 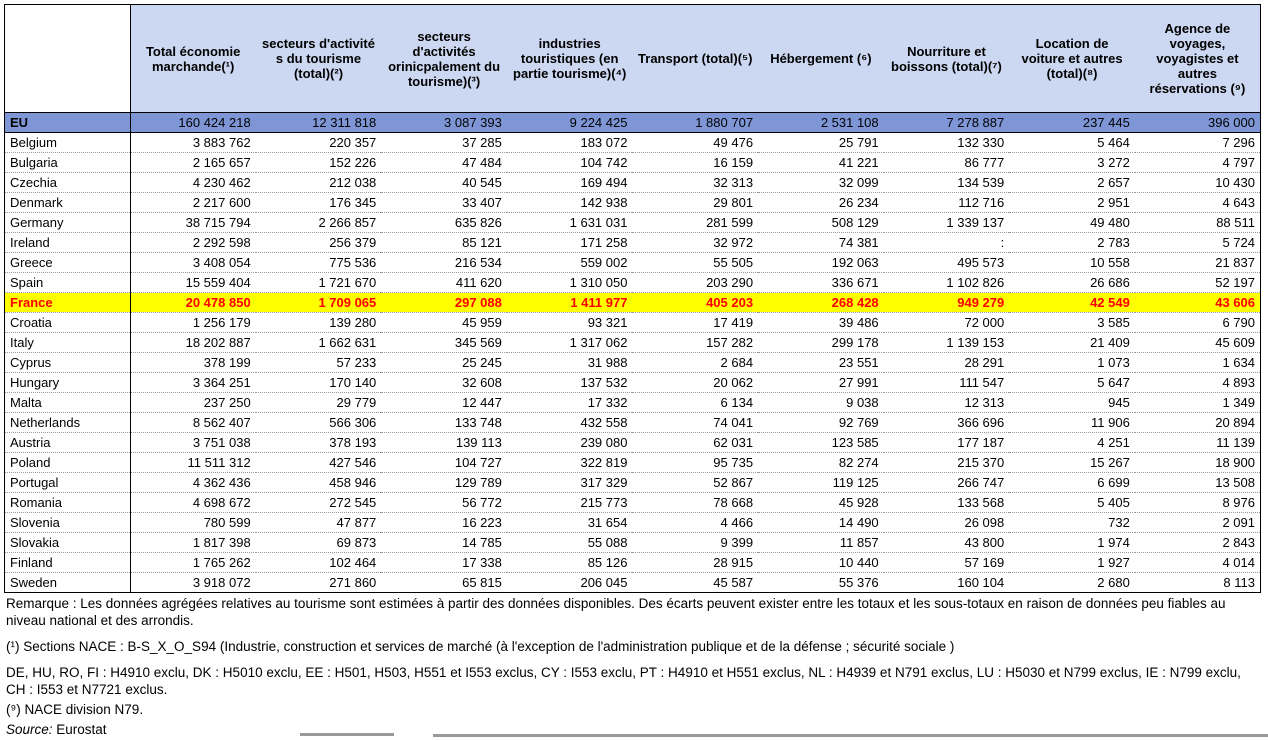 What do you see at coordinates (730, 222) in the screenshot?
I see `table-cell: 281 599` at bounding box center [730, 222].